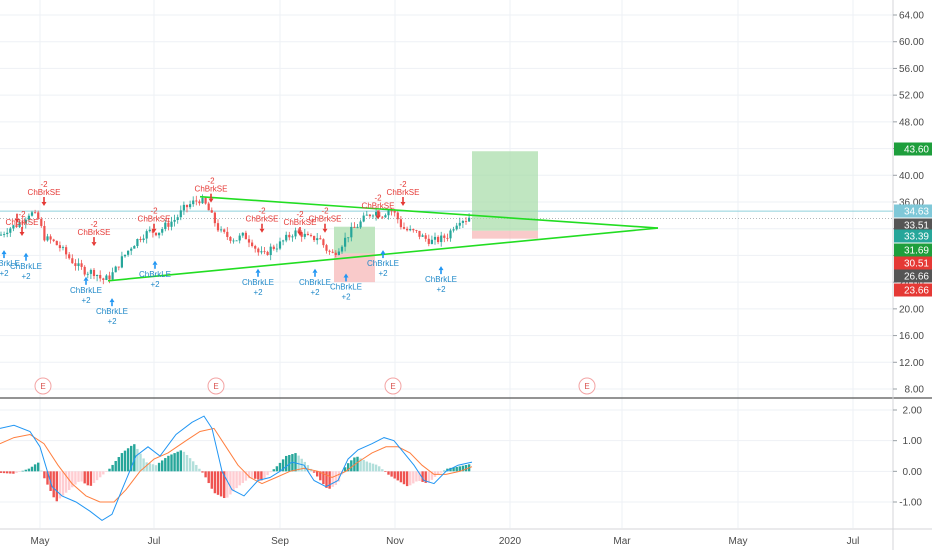  What do you see at coordinates (354, 240) in the screenshot?
I see `long-position-target-zone` at bounding box center [354, 240].